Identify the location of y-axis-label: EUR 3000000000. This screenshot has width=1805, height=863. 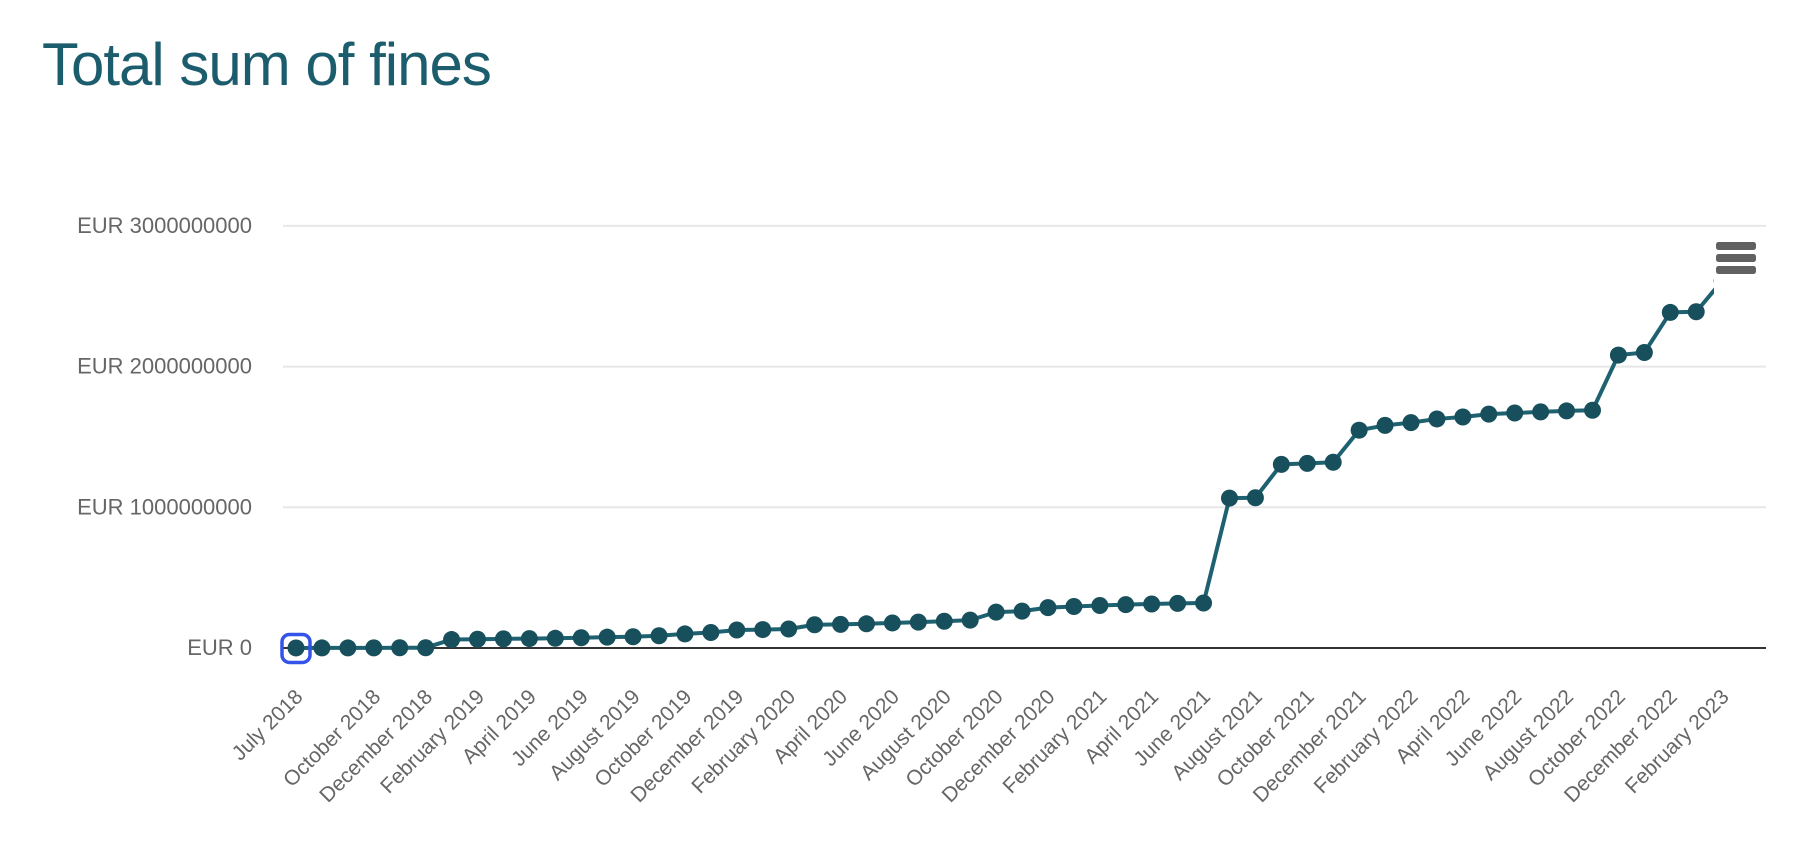
(164, 225).